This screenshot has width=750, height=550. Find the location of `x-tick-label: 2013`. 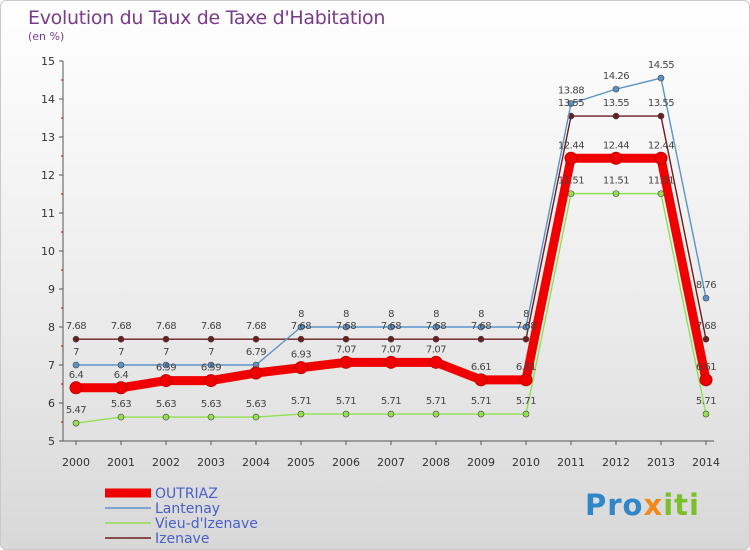

x-tick-label: 2013 is located at coordinates (661, 462).